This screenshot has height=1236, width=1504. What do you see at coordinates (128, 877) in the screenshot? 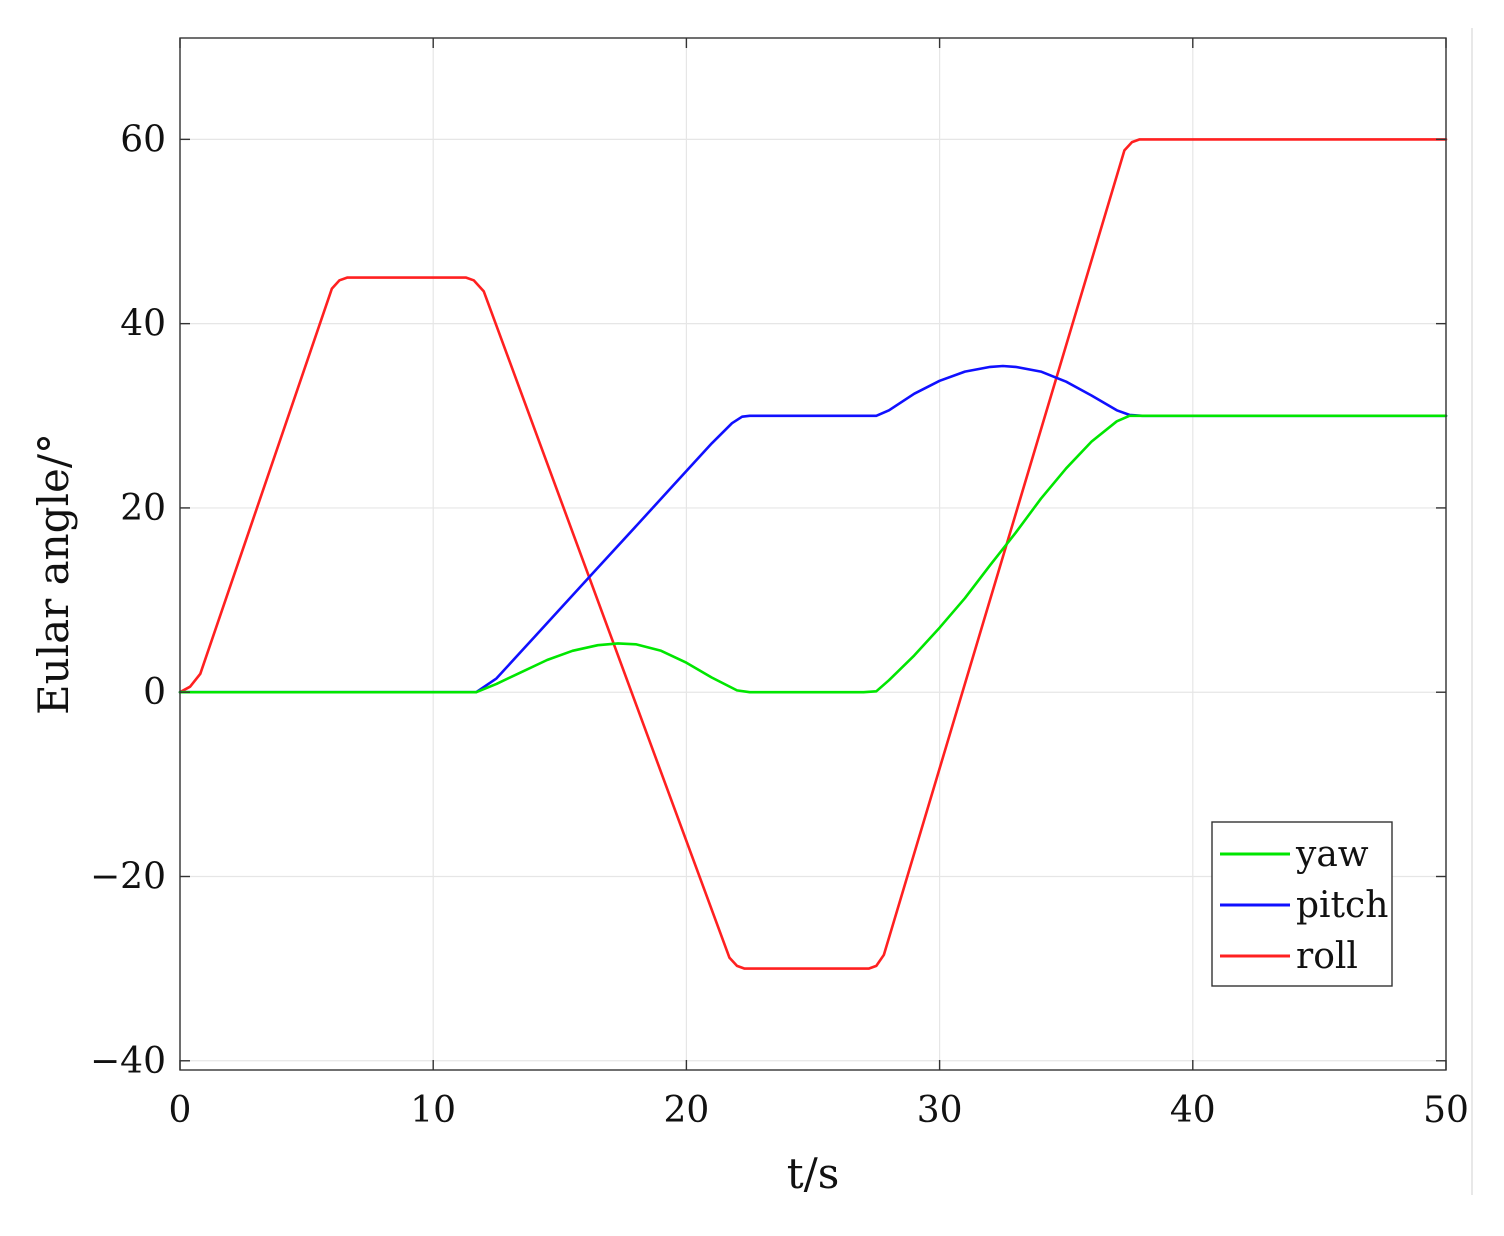
I see `y-tick-label: −20` at bounding box center [128, 877].